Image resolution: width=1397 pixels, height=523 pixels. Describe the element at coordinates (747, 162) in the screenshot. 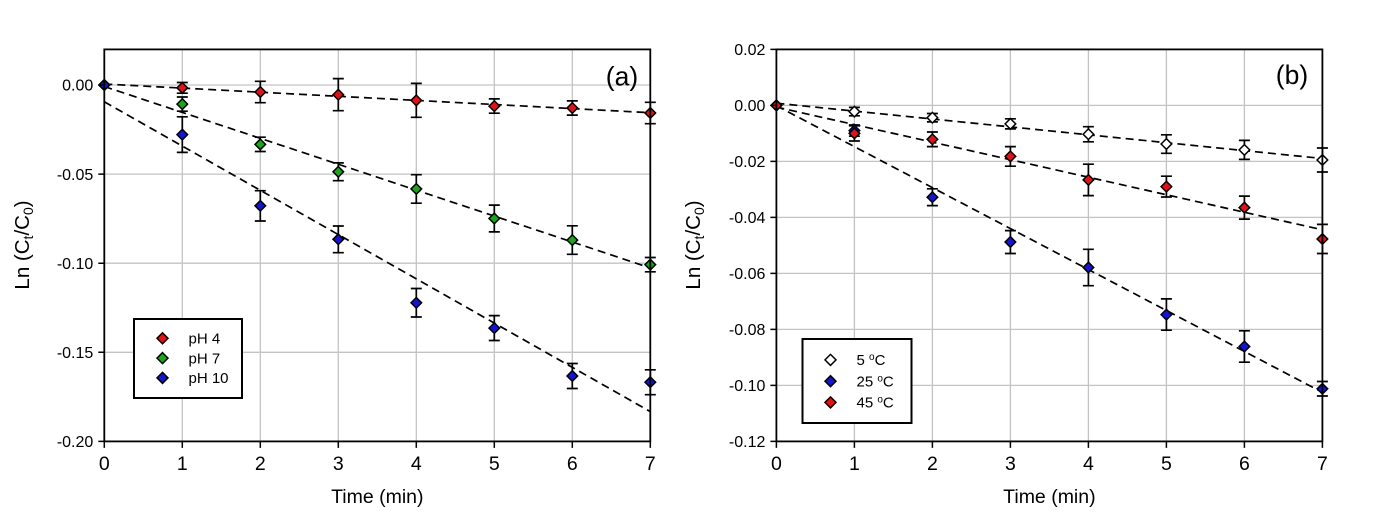

I see `svg-text: -0.02` at that location.